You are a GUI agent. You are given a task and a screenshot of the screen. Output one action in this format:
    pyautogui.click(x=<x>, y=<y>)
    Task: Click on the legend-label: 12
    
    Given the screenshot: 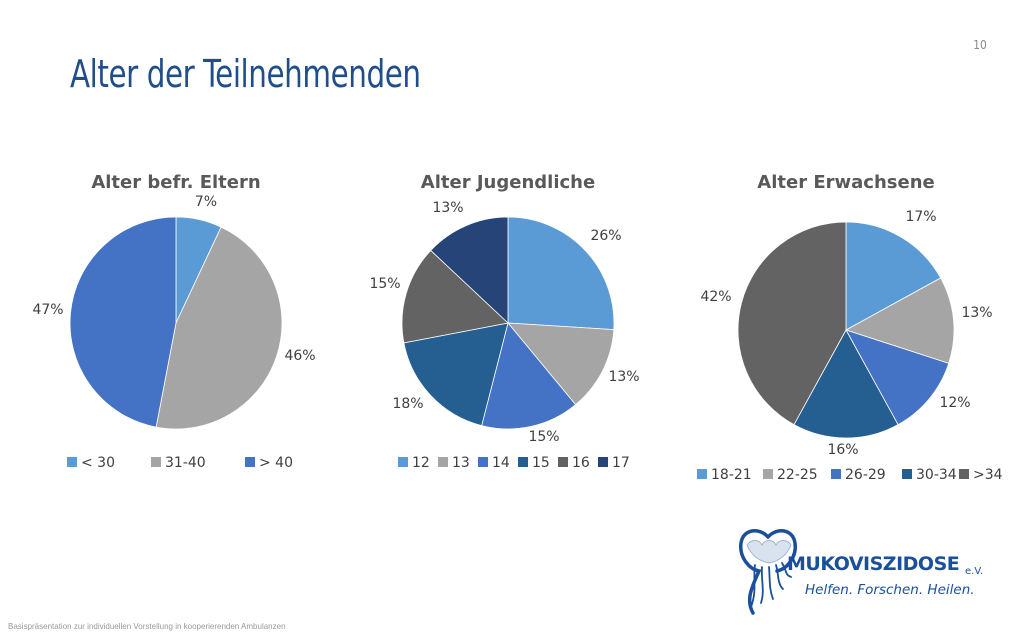 What is the action you would take?
    pyautogui.click(x=421, y=463)
    